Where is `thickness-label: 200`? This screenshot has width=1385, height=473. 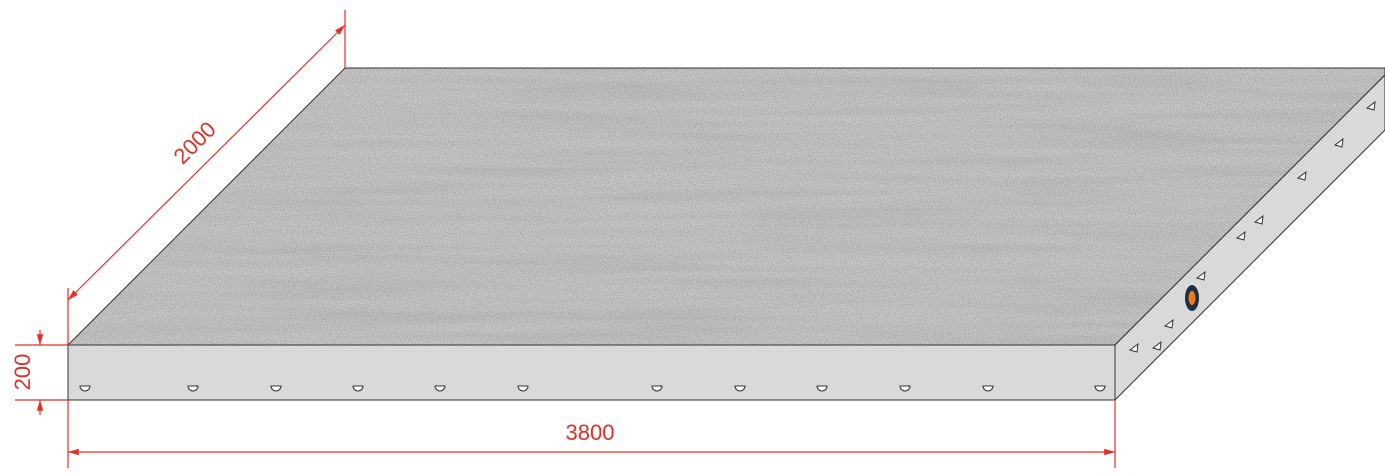 thickness-label: 200 is located at coordinates (22, 372).